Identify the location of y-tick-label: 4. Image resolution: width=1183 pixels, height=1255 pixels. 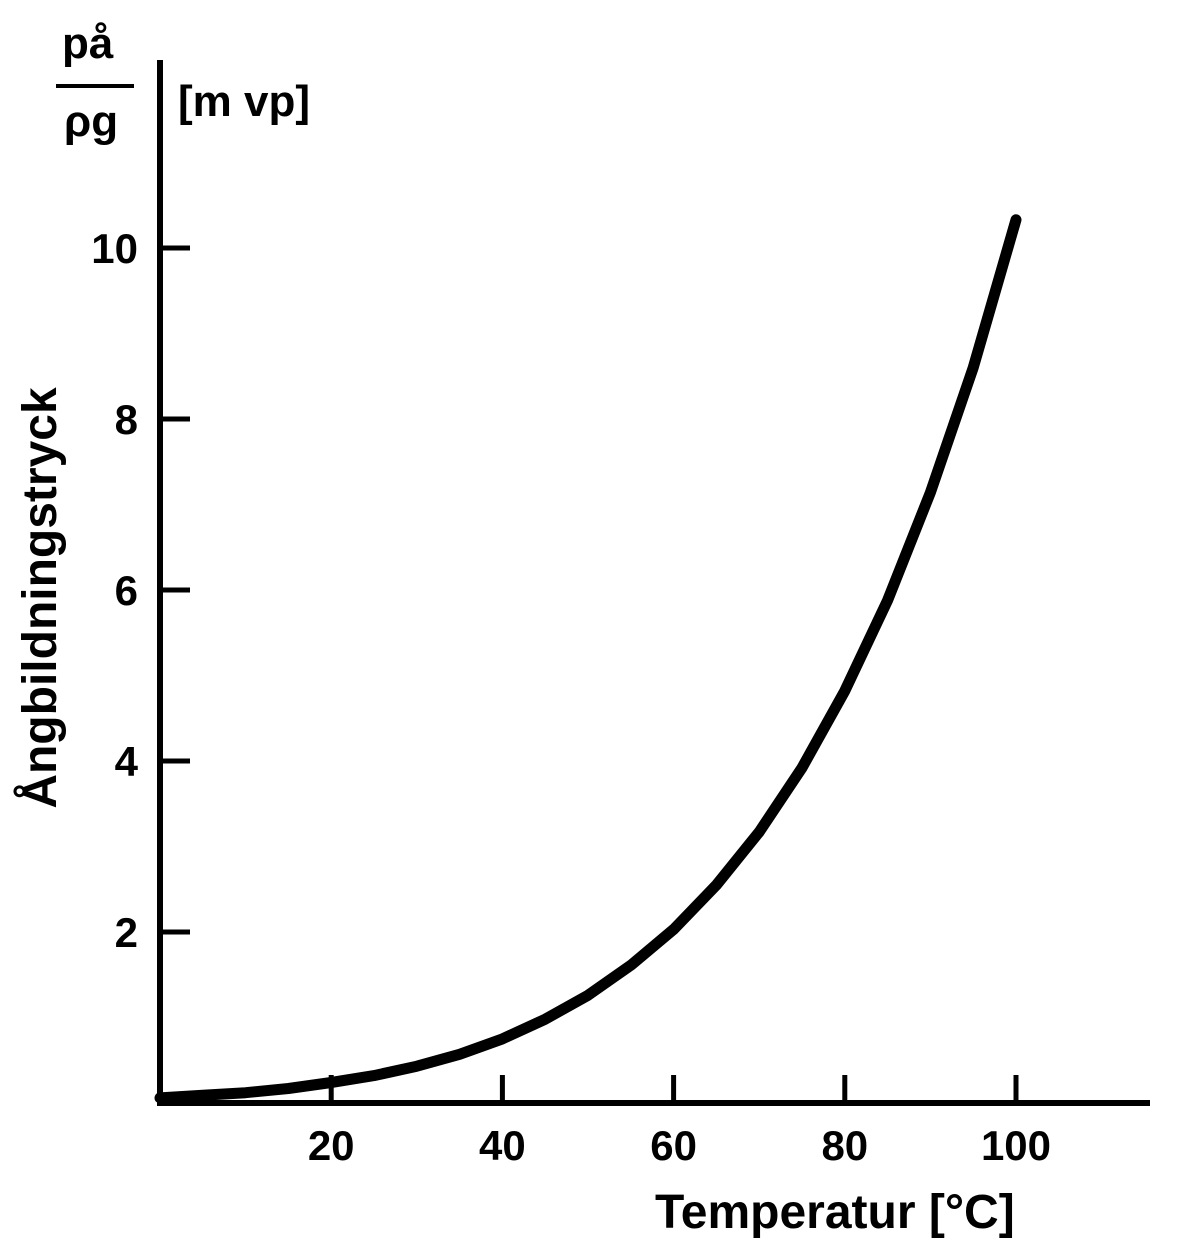
(127, 761).